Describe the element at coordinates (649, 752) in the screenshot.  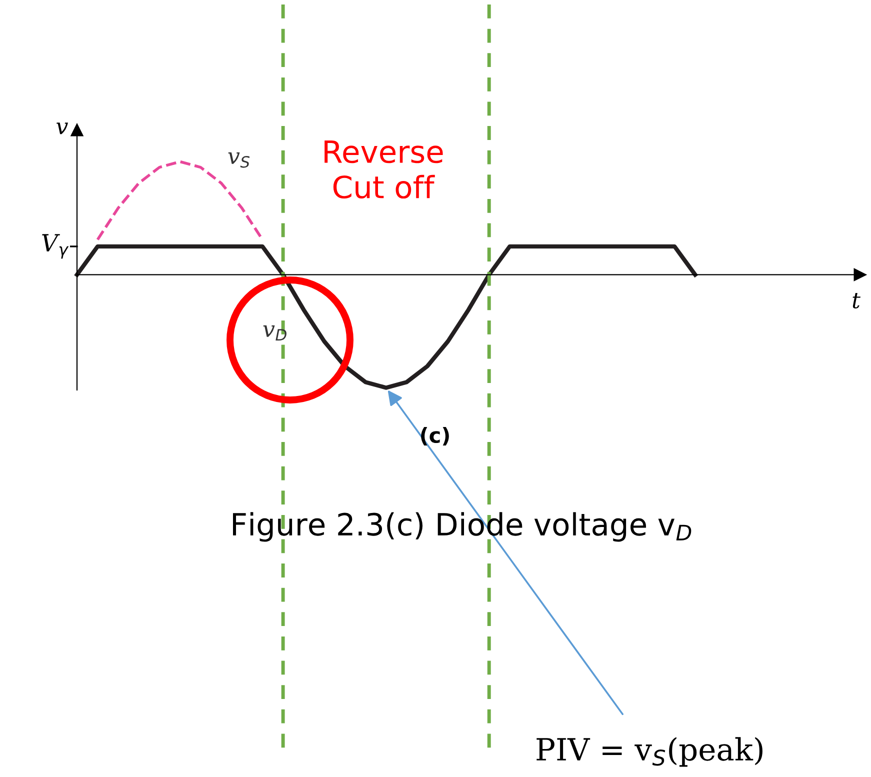
I see `text: PIV = v$_{S}$(peak)` at that location.